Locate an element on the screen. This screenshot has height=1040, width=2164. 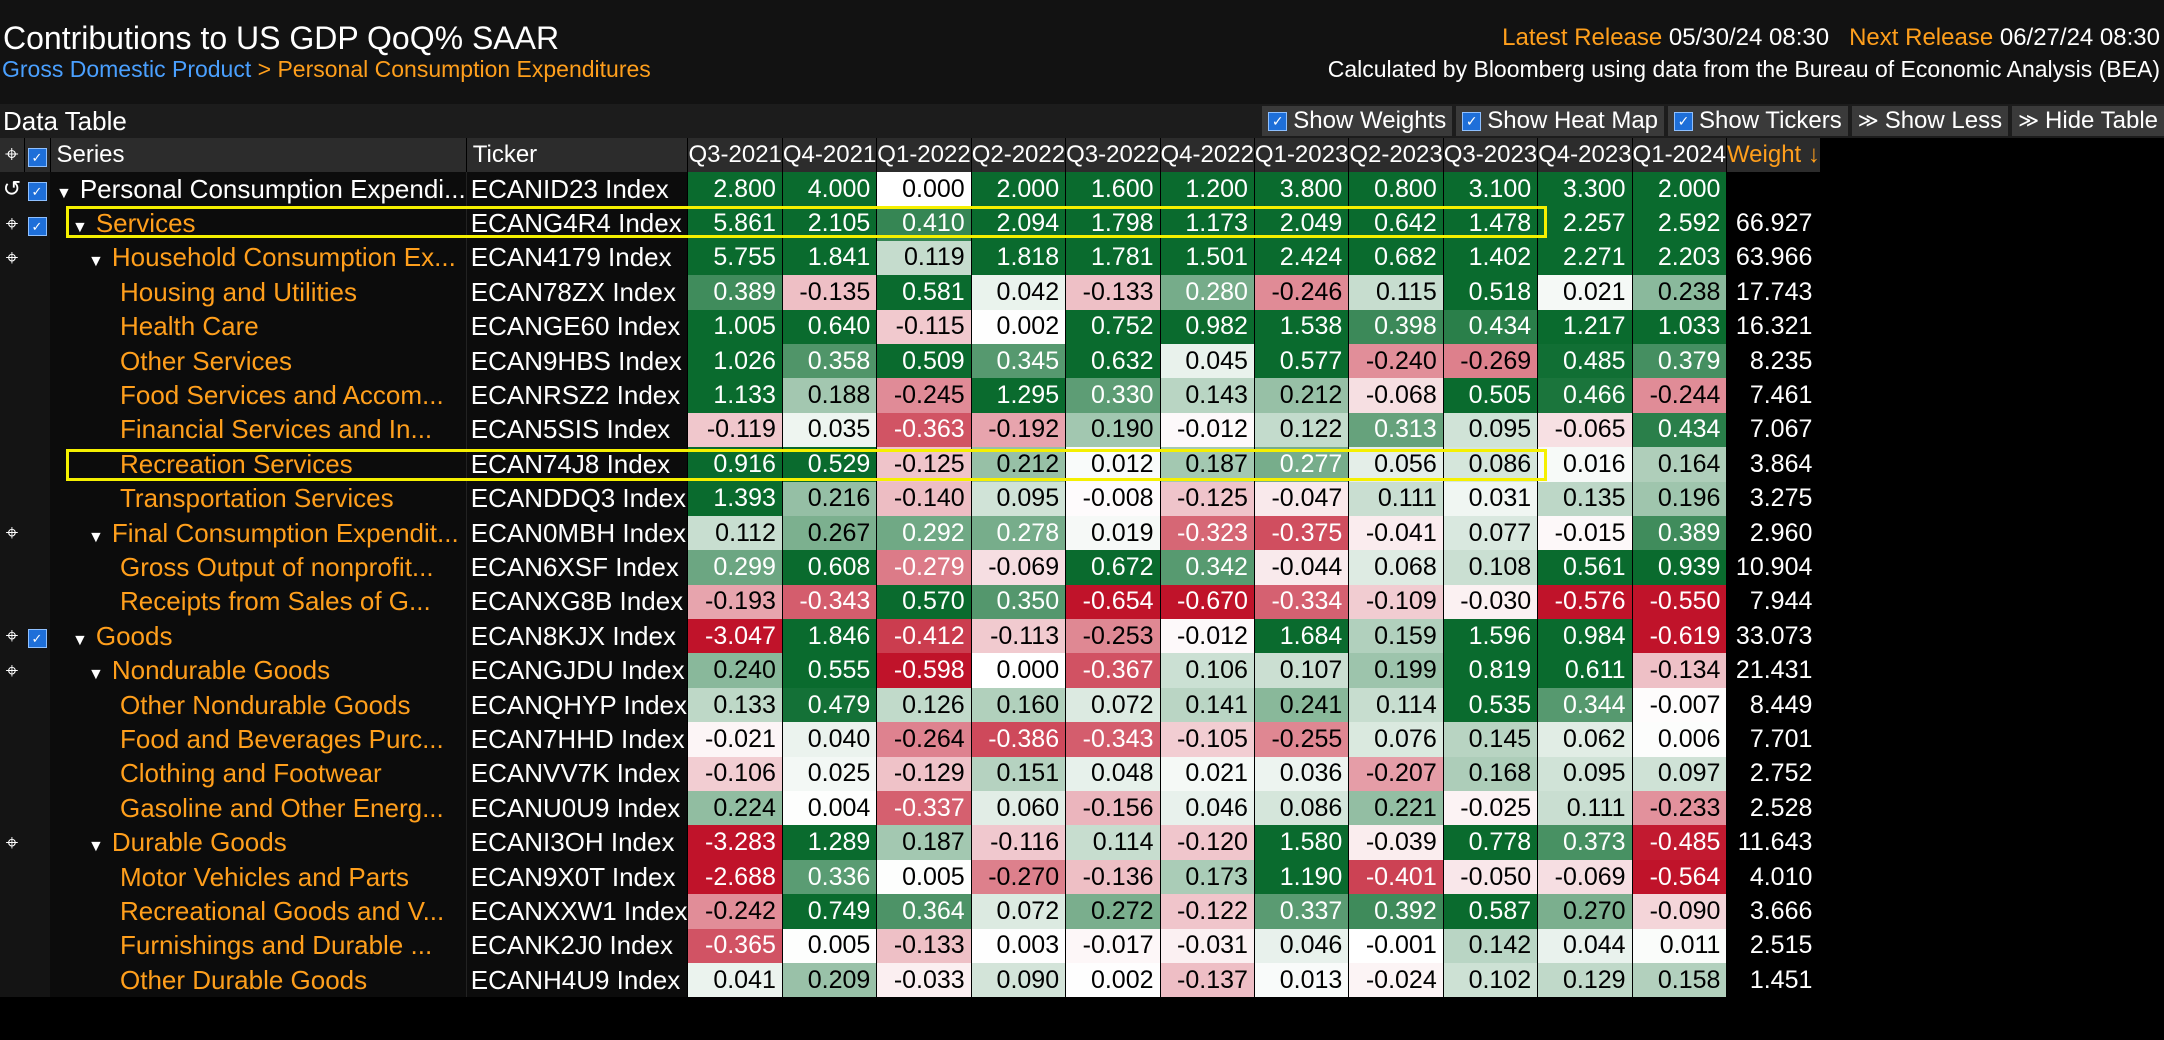
row-action-cell: ⌖ is located at coordinates (12, 670).